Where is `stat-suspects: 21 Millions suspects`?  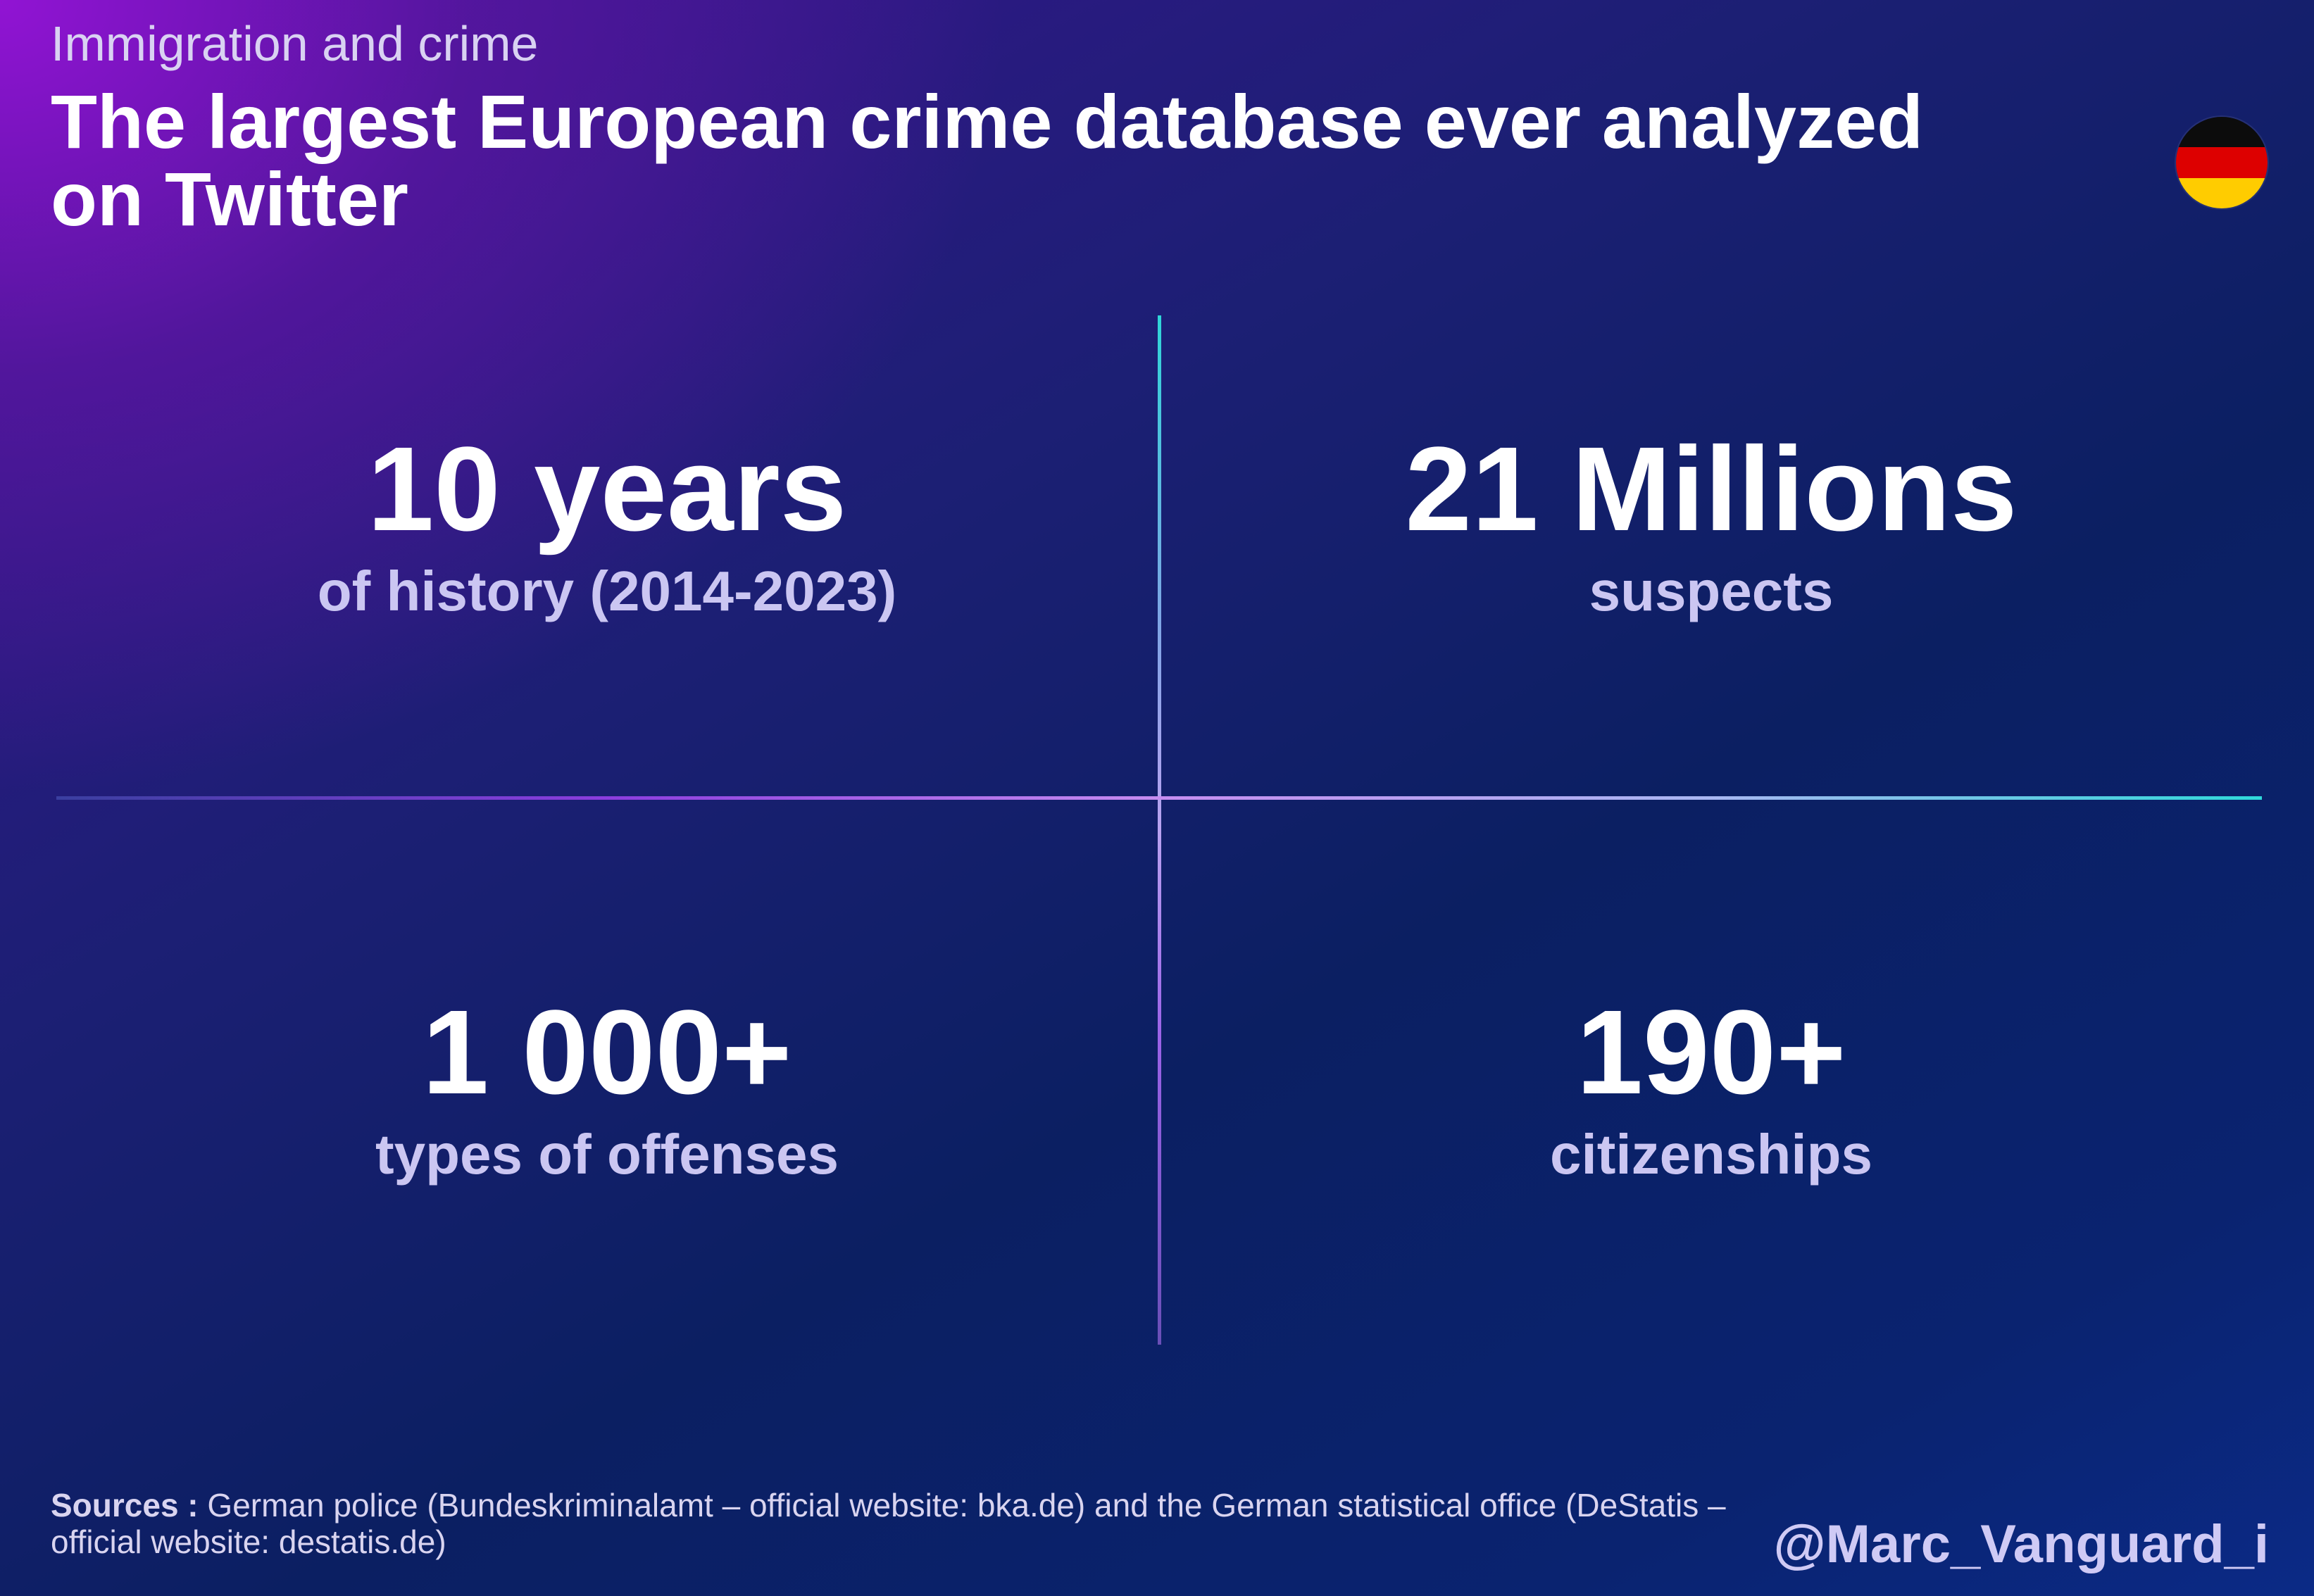 stat-suspects: 21 Millions suspects is located at coordinates (1711, 524).